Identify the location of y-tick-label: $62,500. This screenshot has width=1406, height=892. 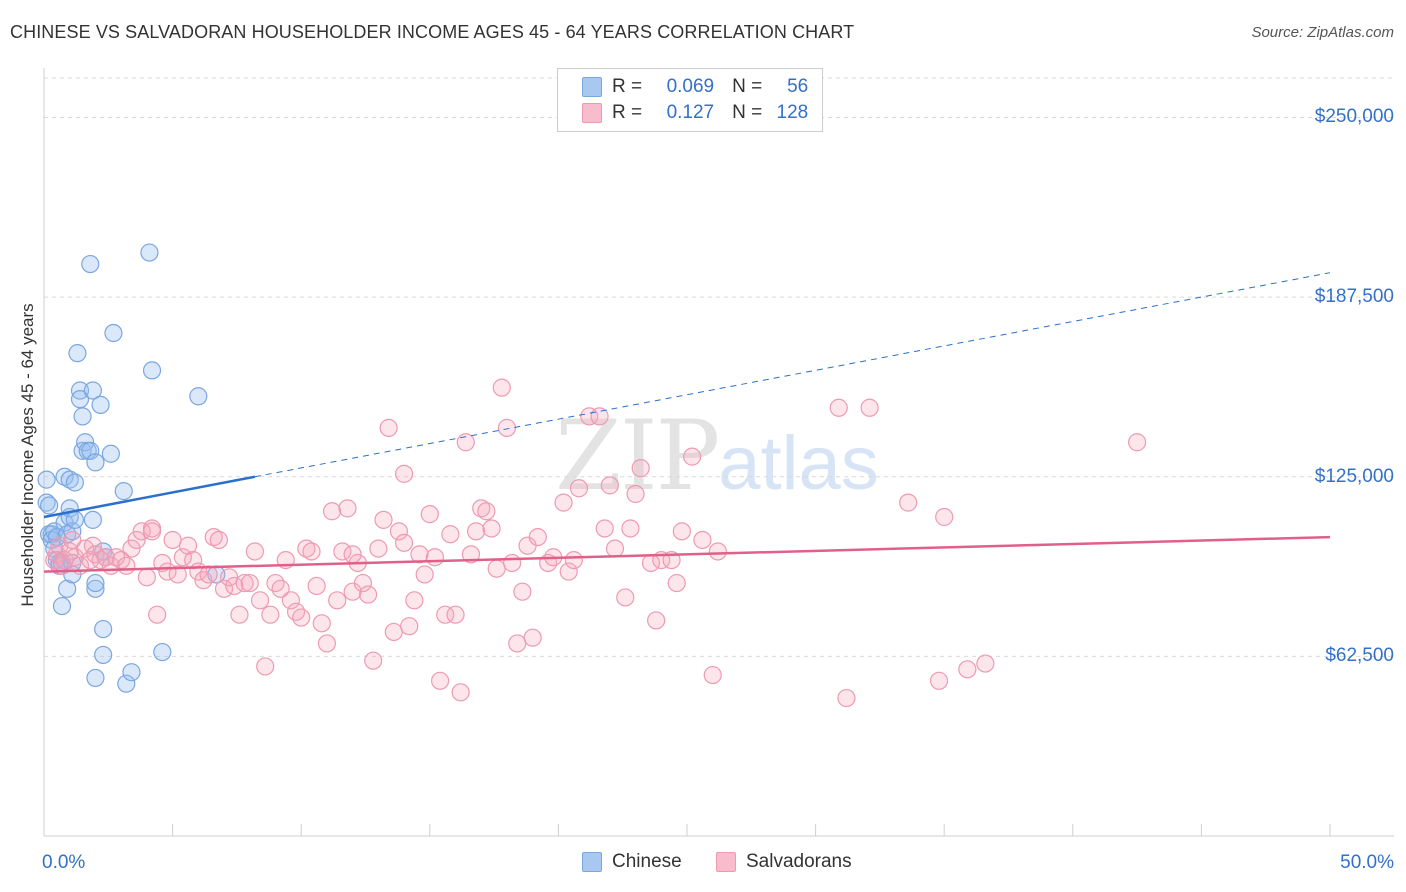
(1359, 656).